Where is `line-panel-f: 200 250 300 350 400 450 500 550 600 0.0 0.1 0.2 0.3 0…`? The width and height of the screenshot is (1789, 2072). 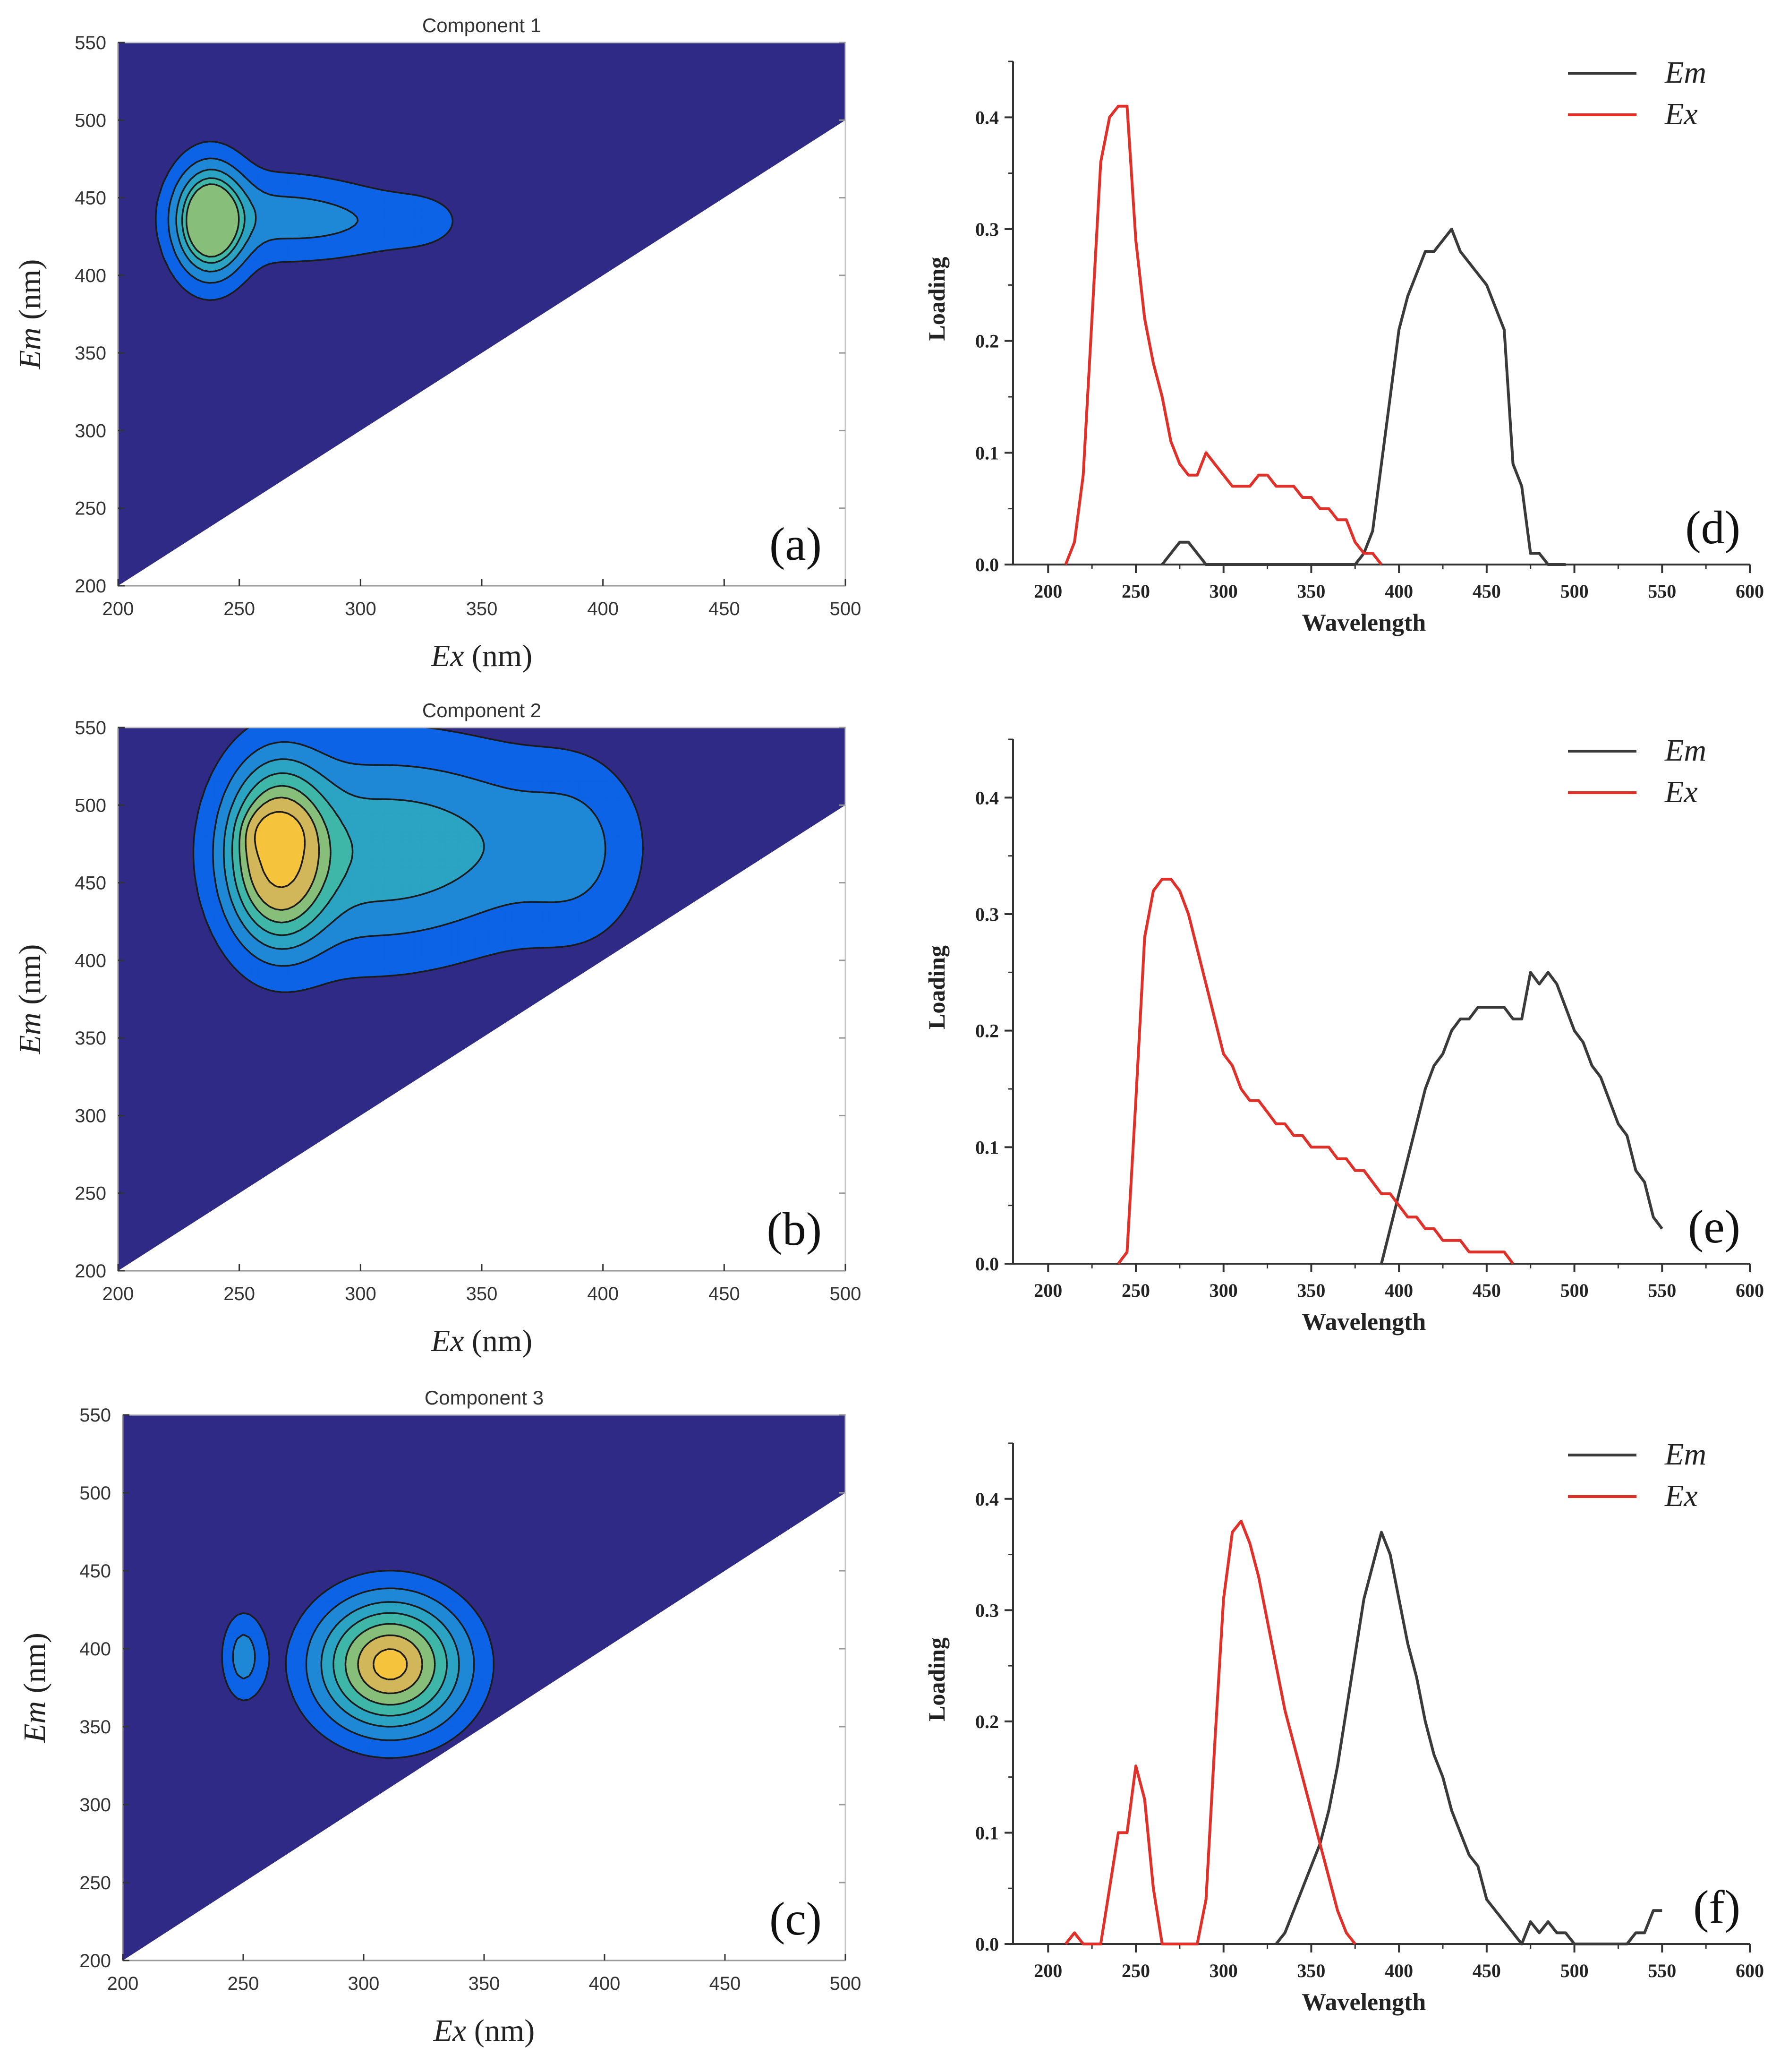
line-panel-f: 200 250 300 350 400 450 500 550 600 0.0 0.1 0.2 0.3 0… is located at coordinates (1343, 1726).